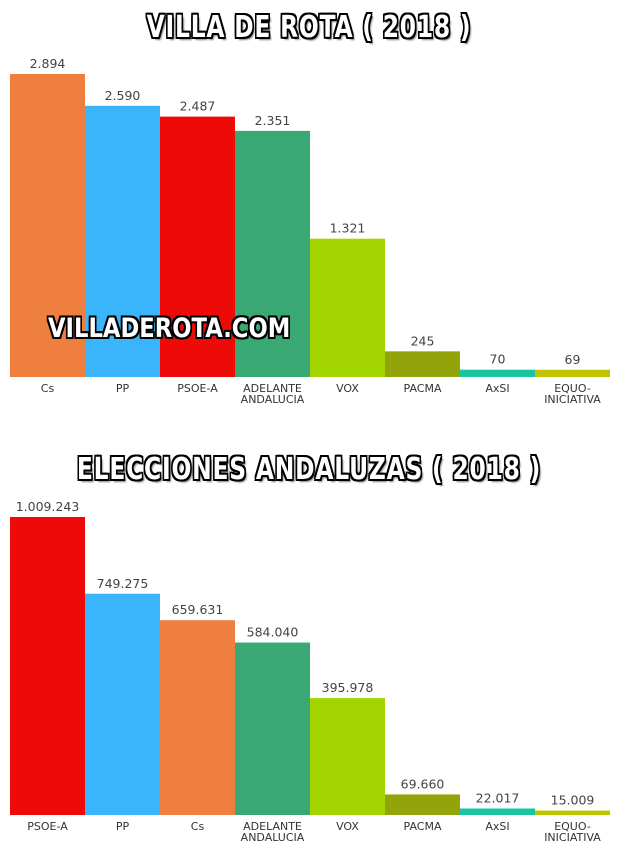 The width and height of the screenshot is (618, 851). I want to click on data-label: 584.040, so click(273, 632).